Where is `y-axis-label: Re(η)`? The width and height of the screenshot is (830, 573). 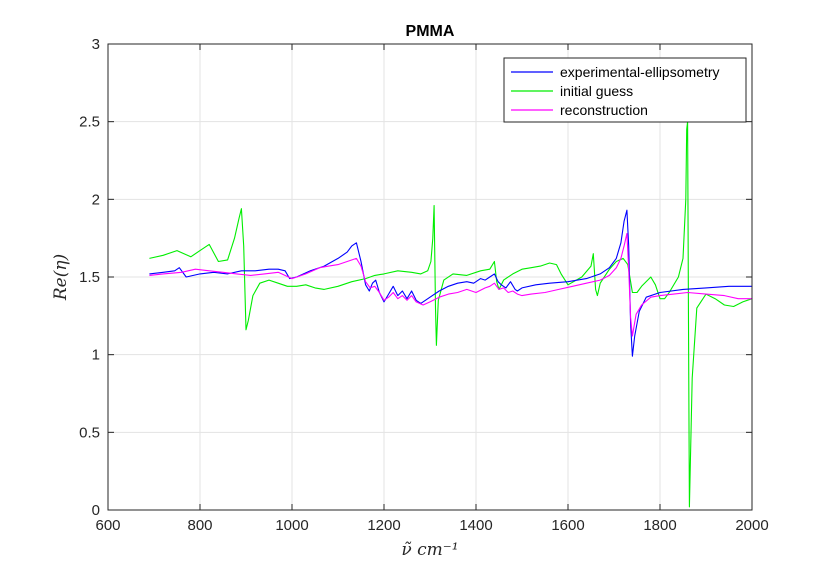 y-axis-label: Re(η) is located at coordinates (61, 277).